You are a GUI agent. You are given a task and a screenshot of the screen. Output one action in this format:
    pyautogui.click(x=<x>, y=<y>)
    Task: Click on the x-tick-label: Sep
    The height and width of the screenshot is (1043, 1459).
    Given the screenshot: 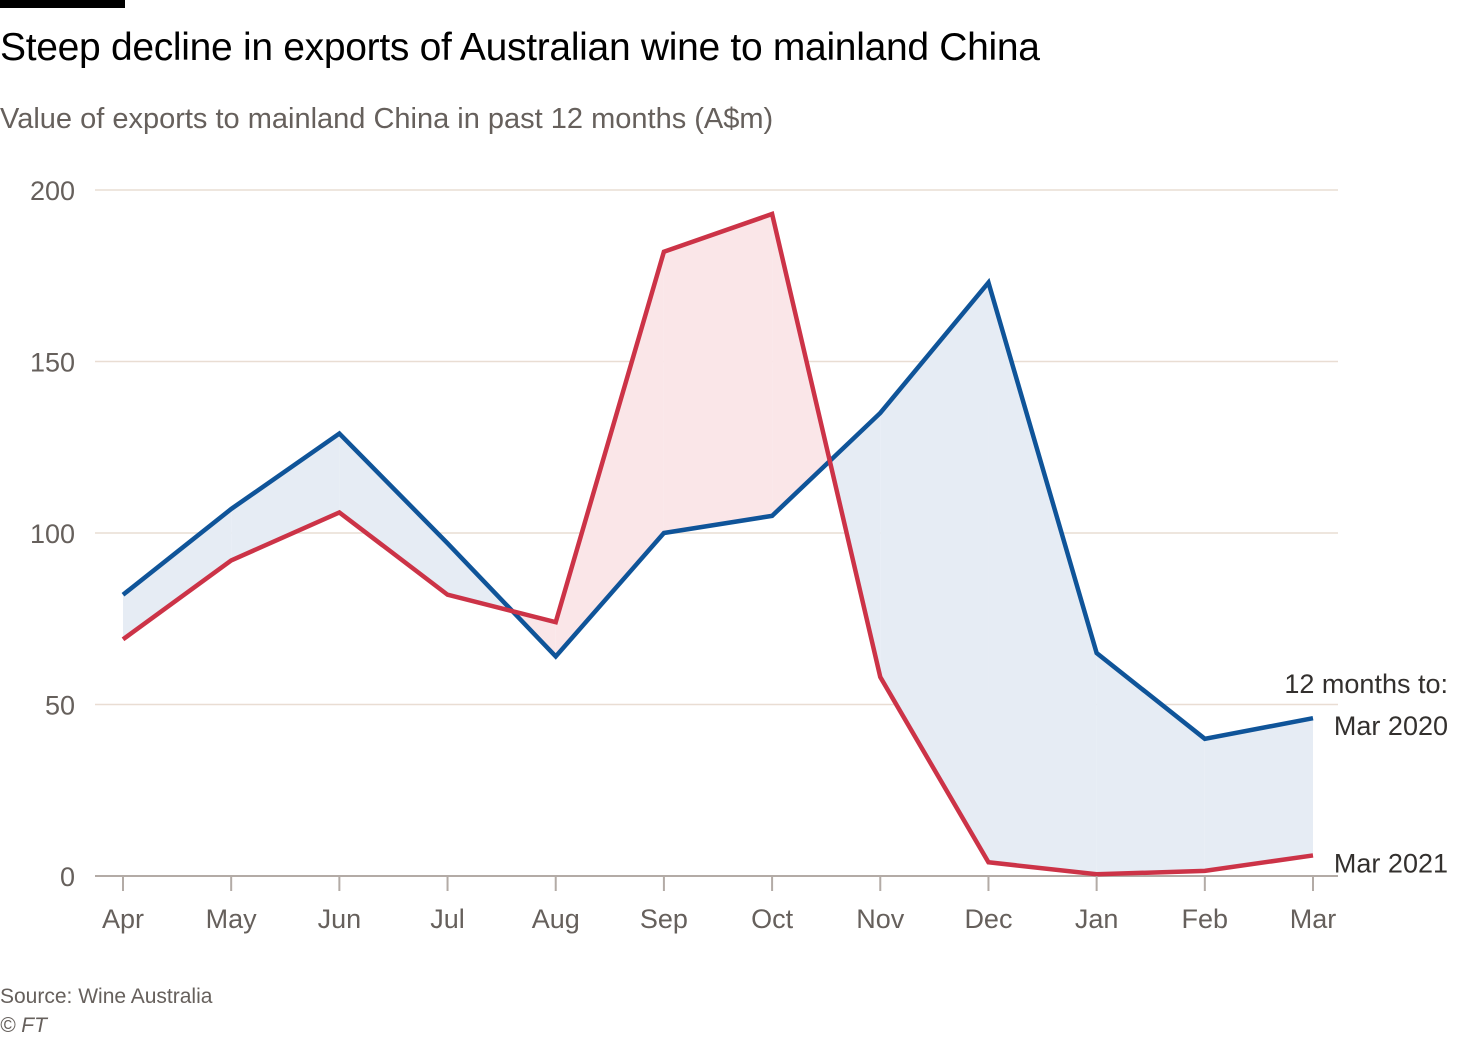 What is the action you would take?
    pyautogui.click(x=664, y=919)
    